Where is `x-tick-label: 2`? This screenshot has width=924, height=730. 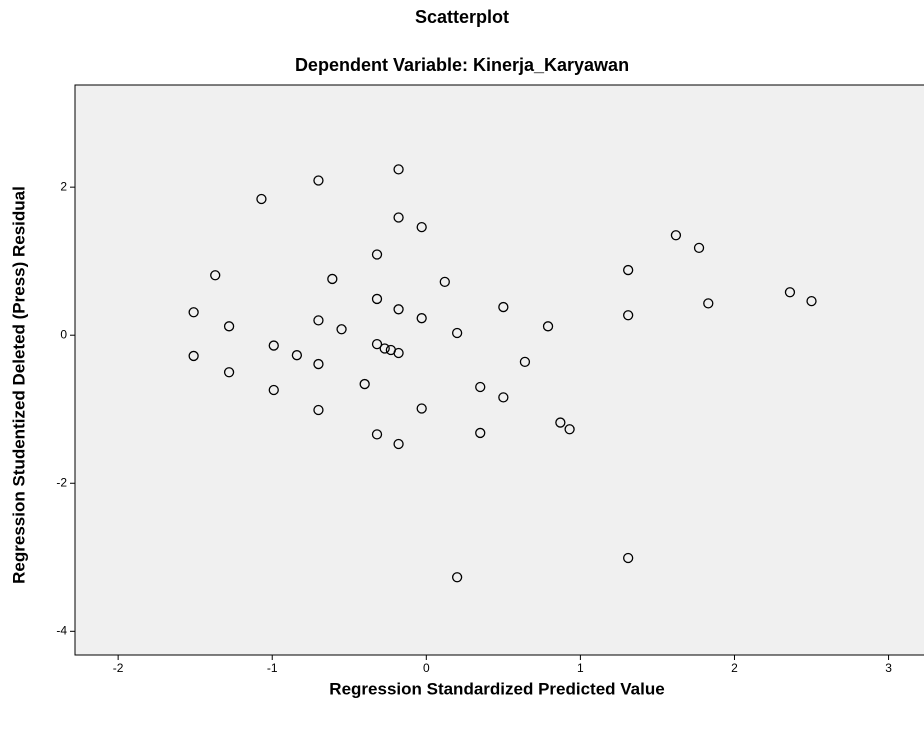 x-tick-label: 2 is located at coordinates (734, 668).